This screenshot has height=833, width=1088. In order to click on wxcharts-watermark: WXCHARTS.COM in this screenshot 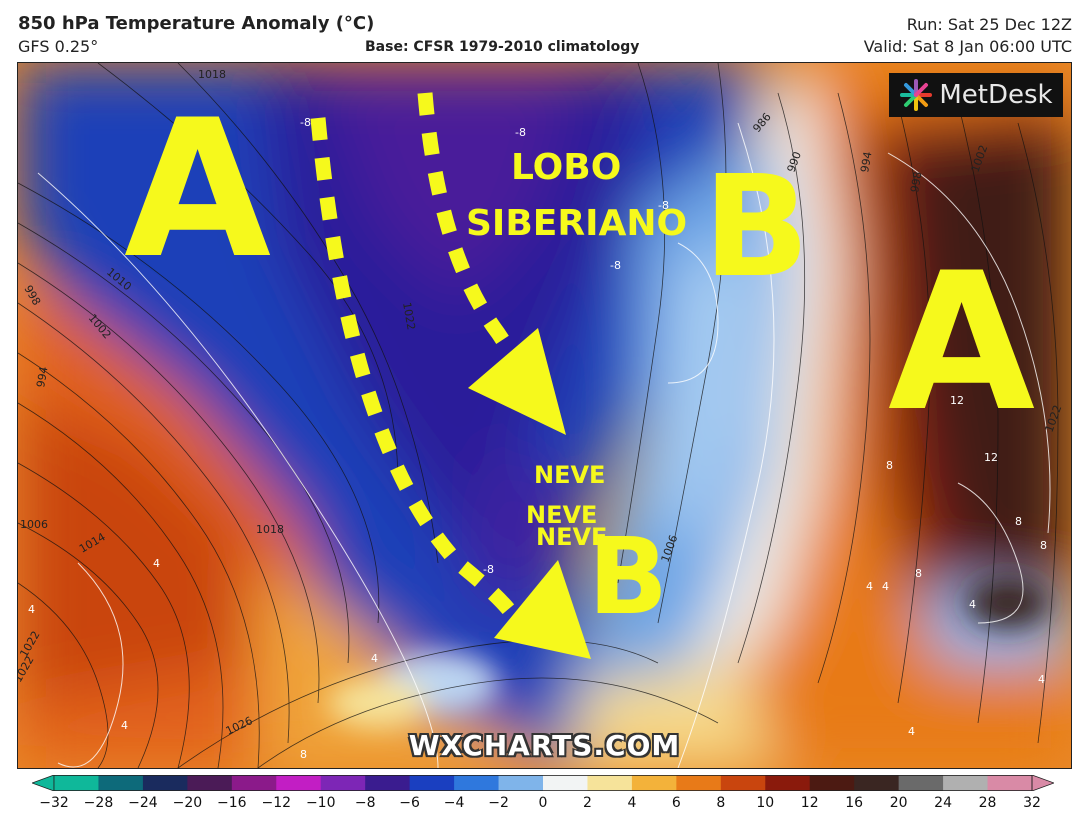, I will do `click(544, 745)`.